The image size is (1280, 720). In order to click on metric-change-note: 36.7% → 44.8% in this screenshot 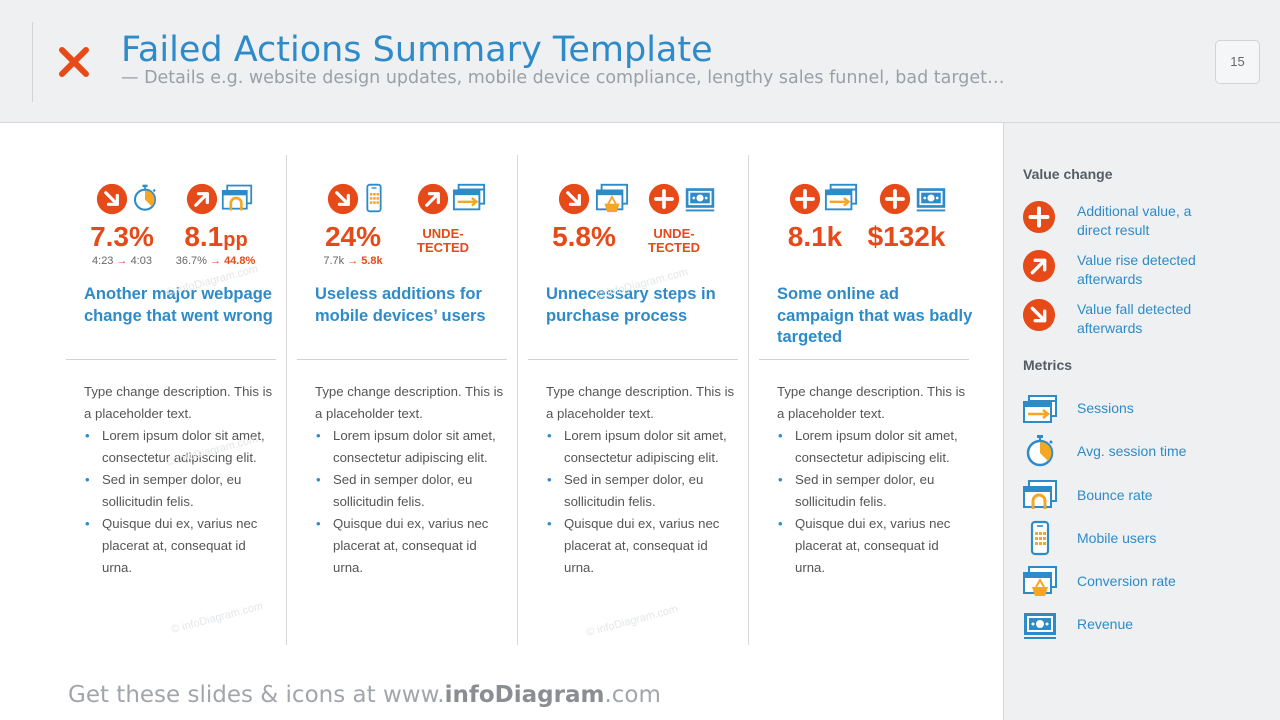, I will do `click(215, 261)`.